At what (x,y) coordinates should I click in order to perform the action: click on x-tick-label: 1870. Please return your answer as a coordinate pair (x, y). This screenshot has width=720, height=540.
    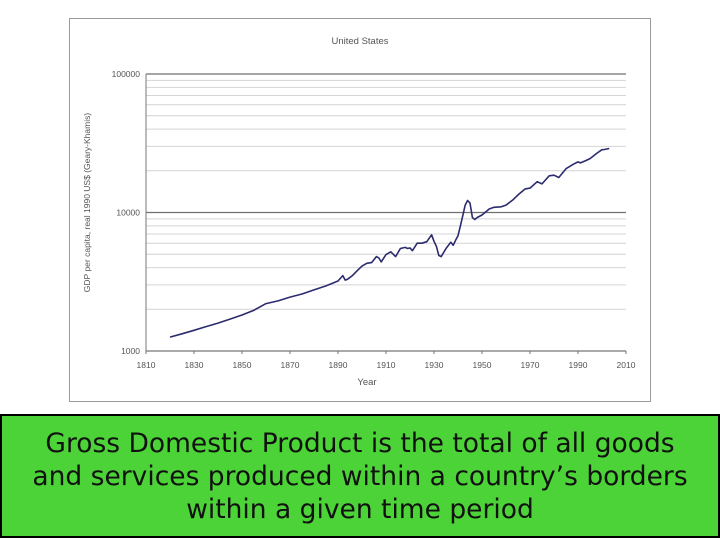
    Looking at the image, I should click on (290, 365).